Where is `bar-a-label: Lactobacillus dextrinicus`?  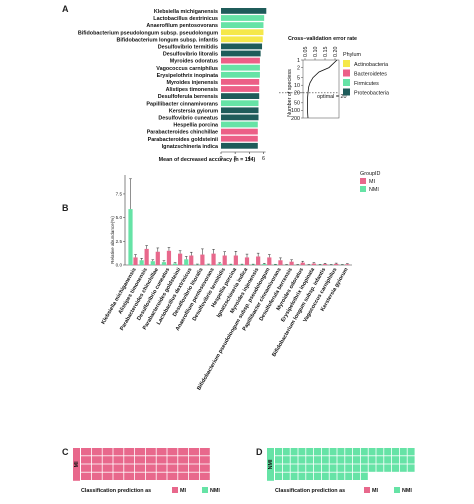
bar-a-label: Lactobacillus dextrinicus is located at coordinates (185, 19).